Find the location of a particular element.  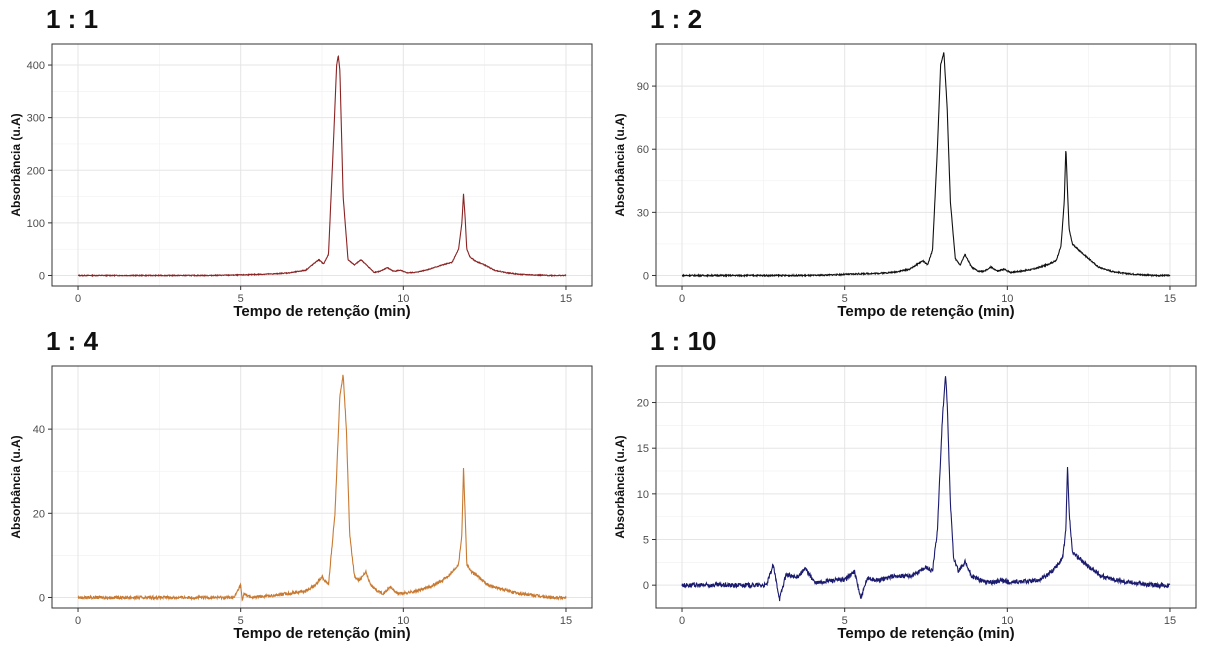

y-tick-label: 30 is located at coordinates (643, 213).